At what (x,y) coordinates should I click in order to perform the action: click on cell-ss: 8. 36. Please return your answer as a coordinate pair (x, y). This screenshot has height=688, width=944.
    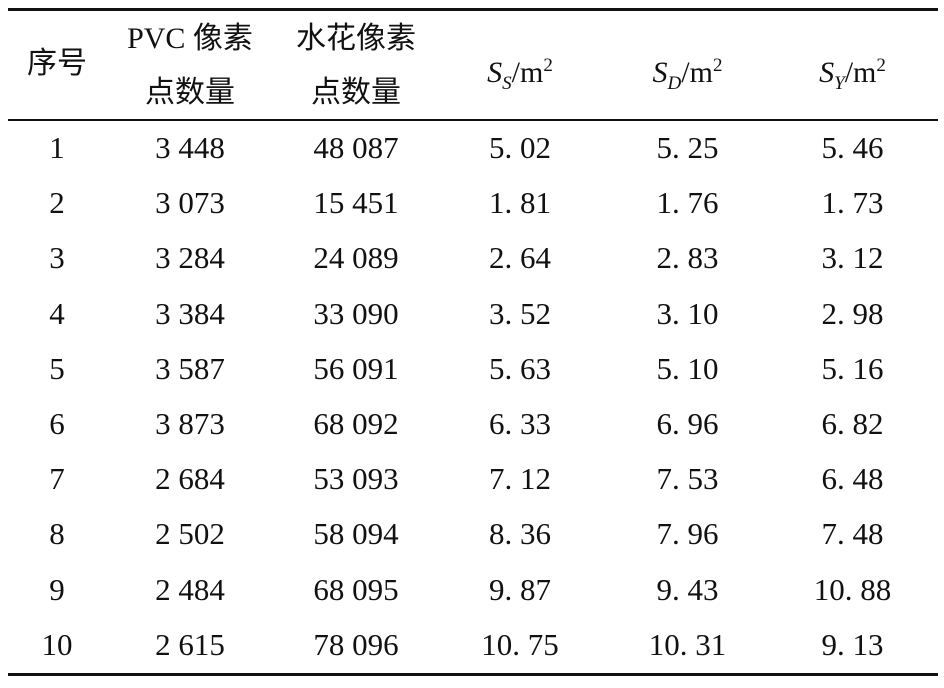
    Looking at the image, I should click on (520, 534).